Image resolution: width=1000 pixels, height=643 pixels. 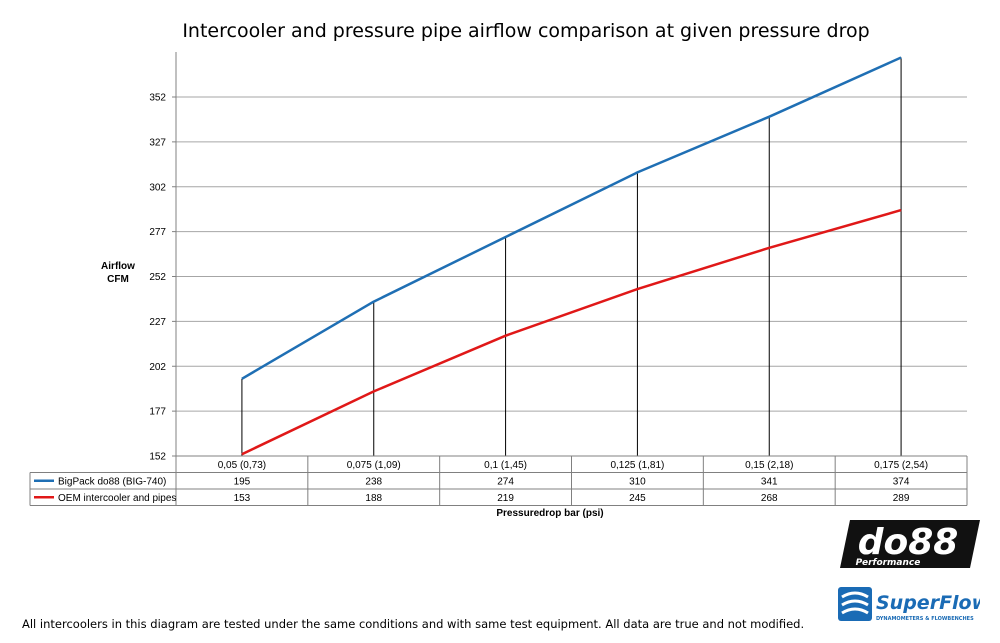 I want to click on y-tick-label-152: 152, so click(x=157, y=457).